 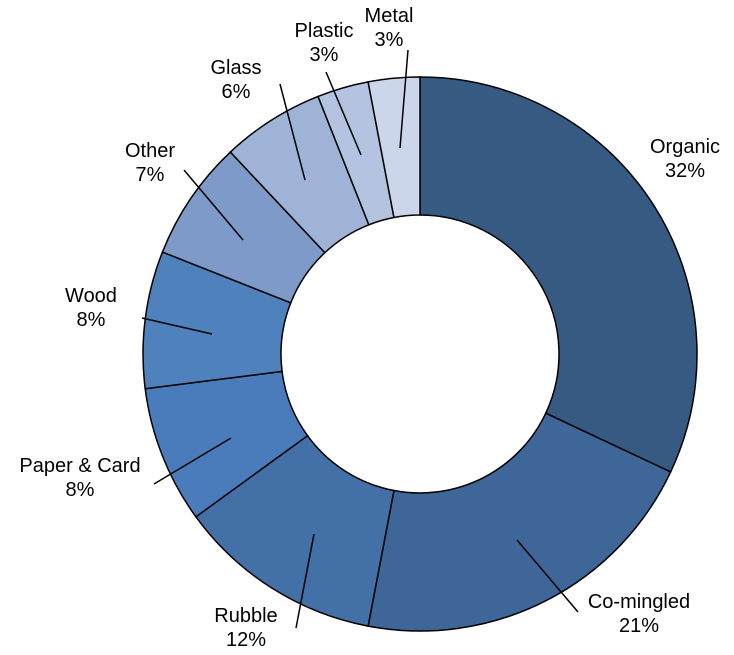 What do you see at coordinates (294, 530) in the screenshot?
I see `slice-rubble` at bounding box center [294, 530].